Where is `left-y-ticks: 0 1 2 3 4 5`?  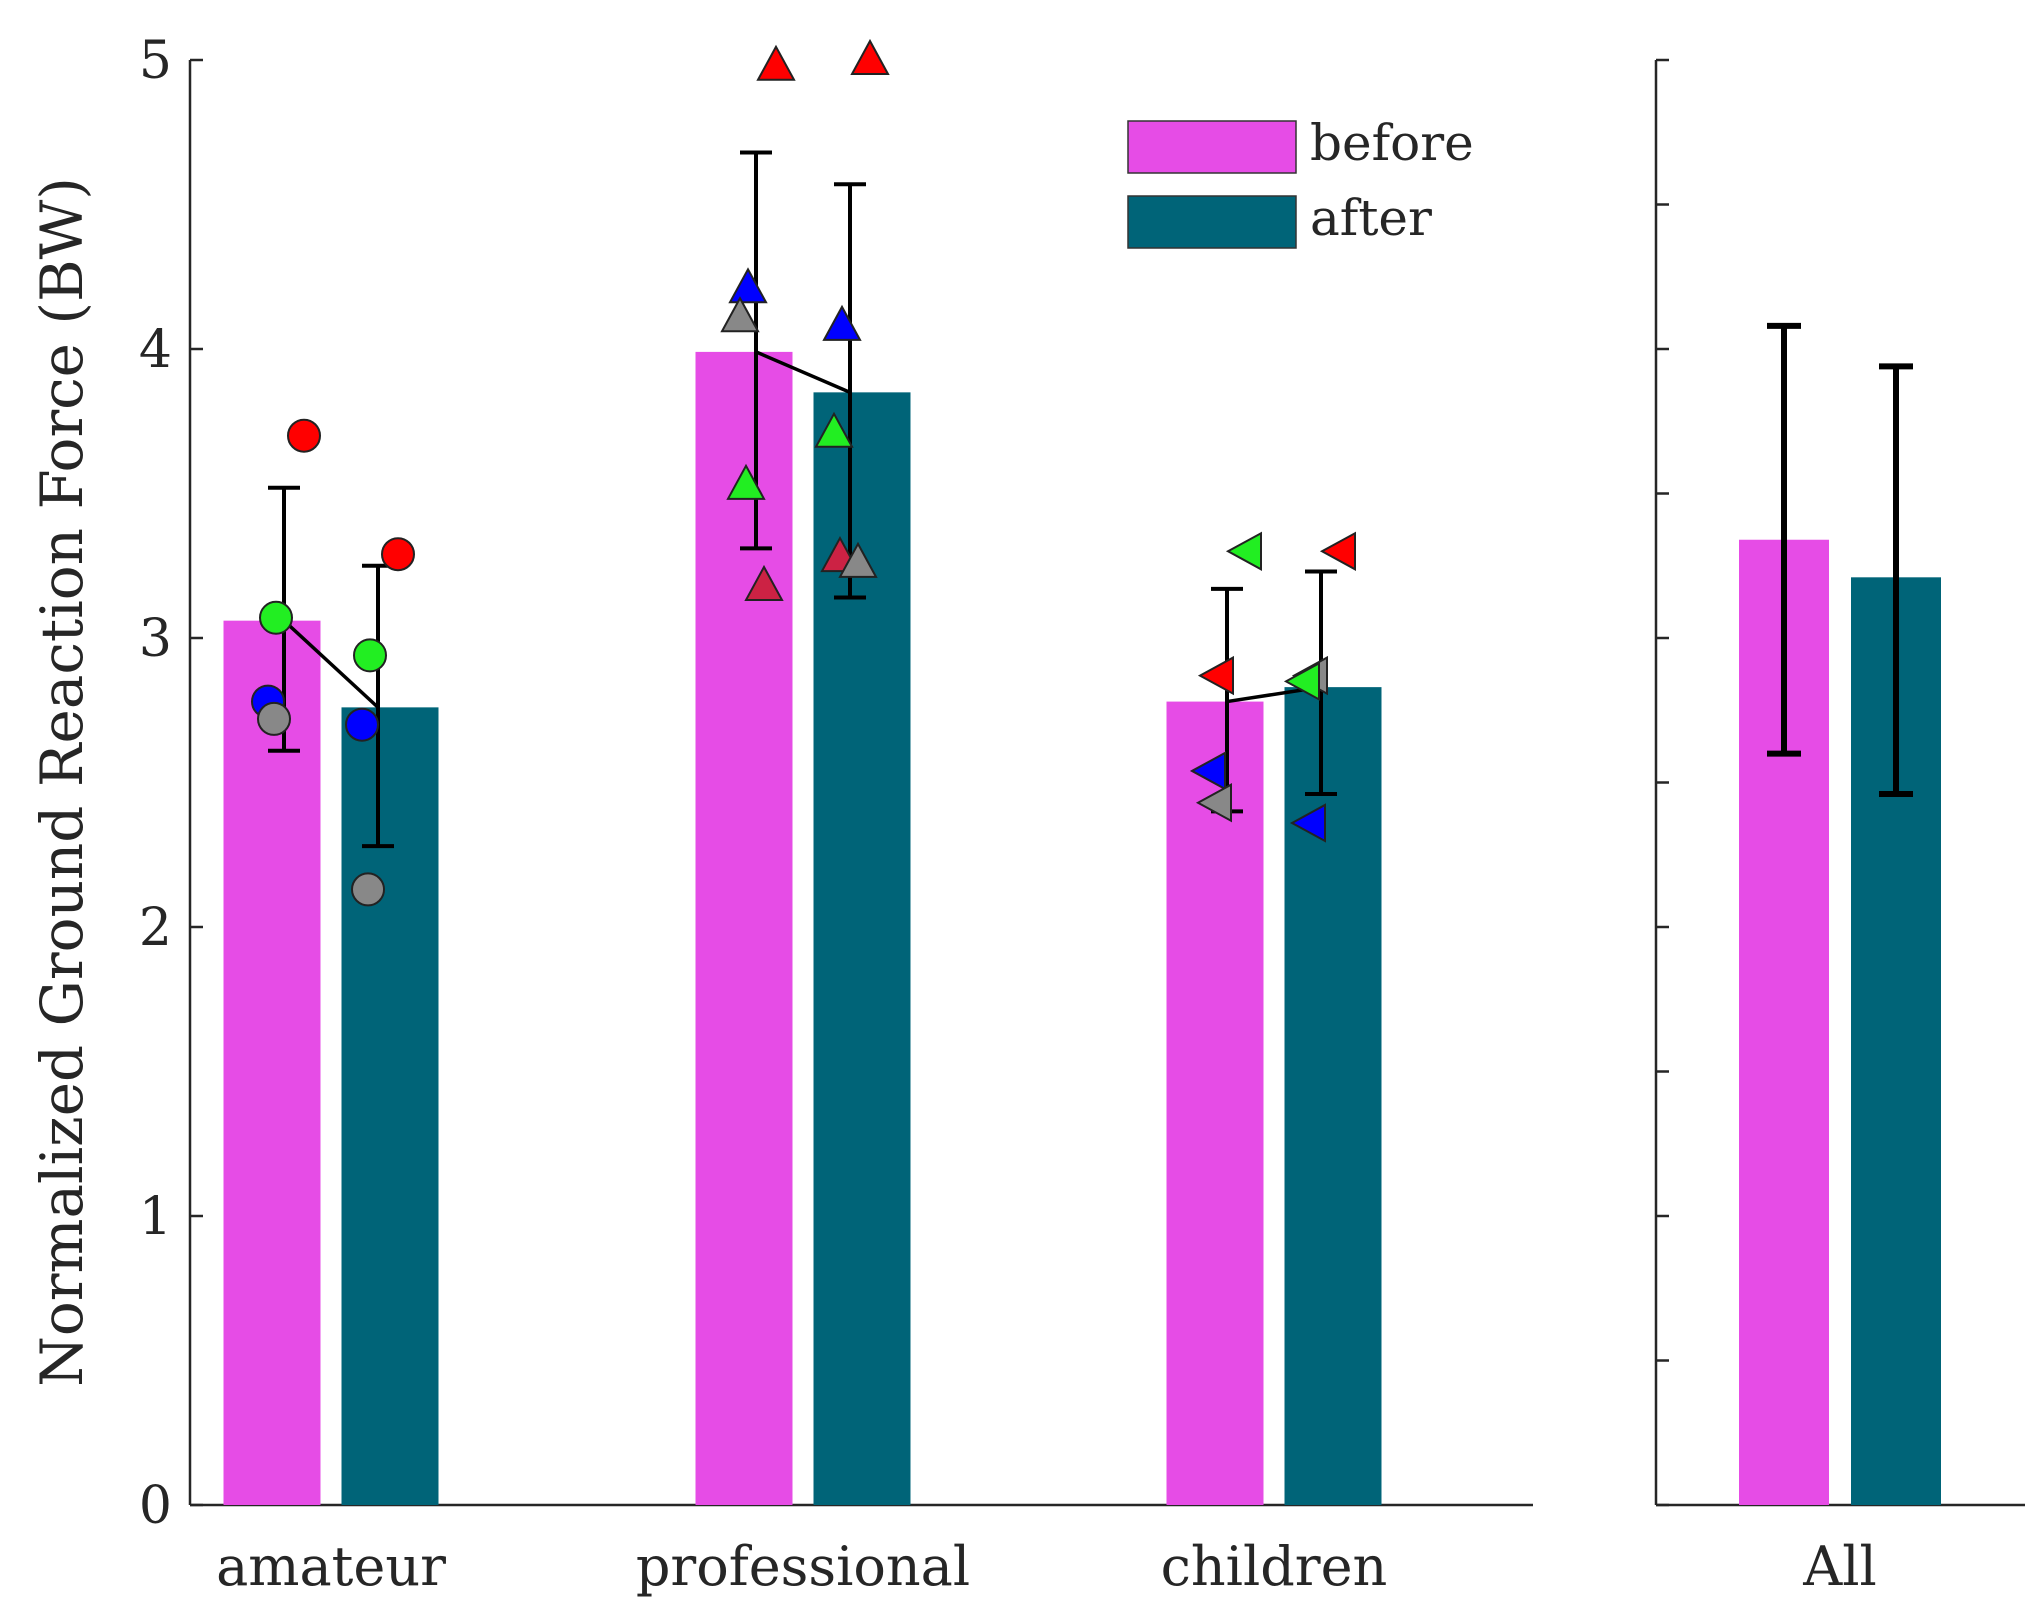
left-y-ticks: 0 1 2 3 4 5 is located at coordinates (171, 783).